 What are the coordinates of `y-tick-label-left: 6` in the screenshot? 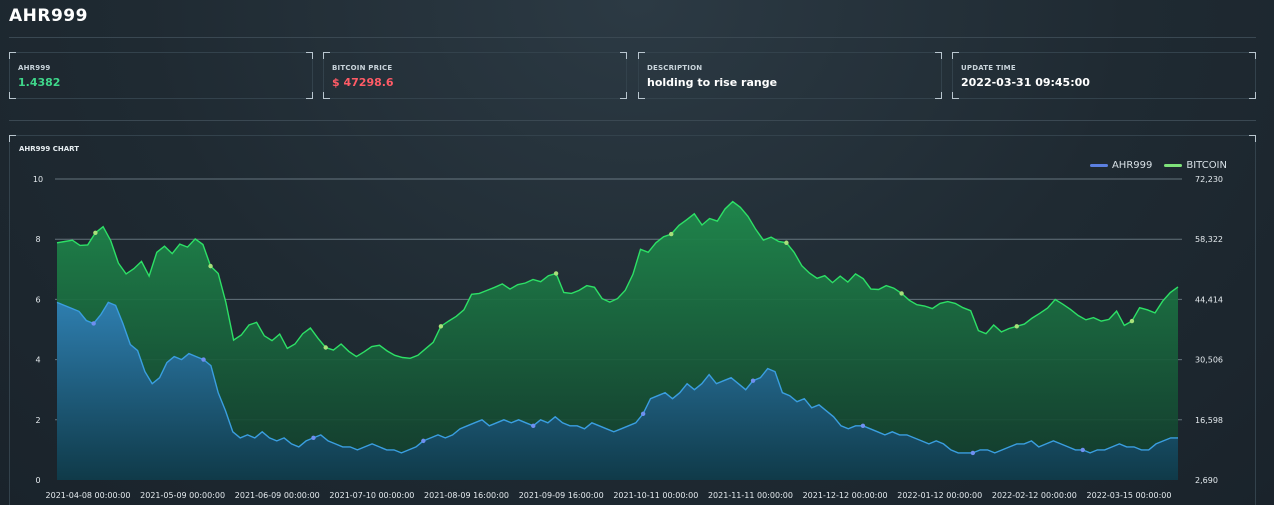 It's located at (37, 299).